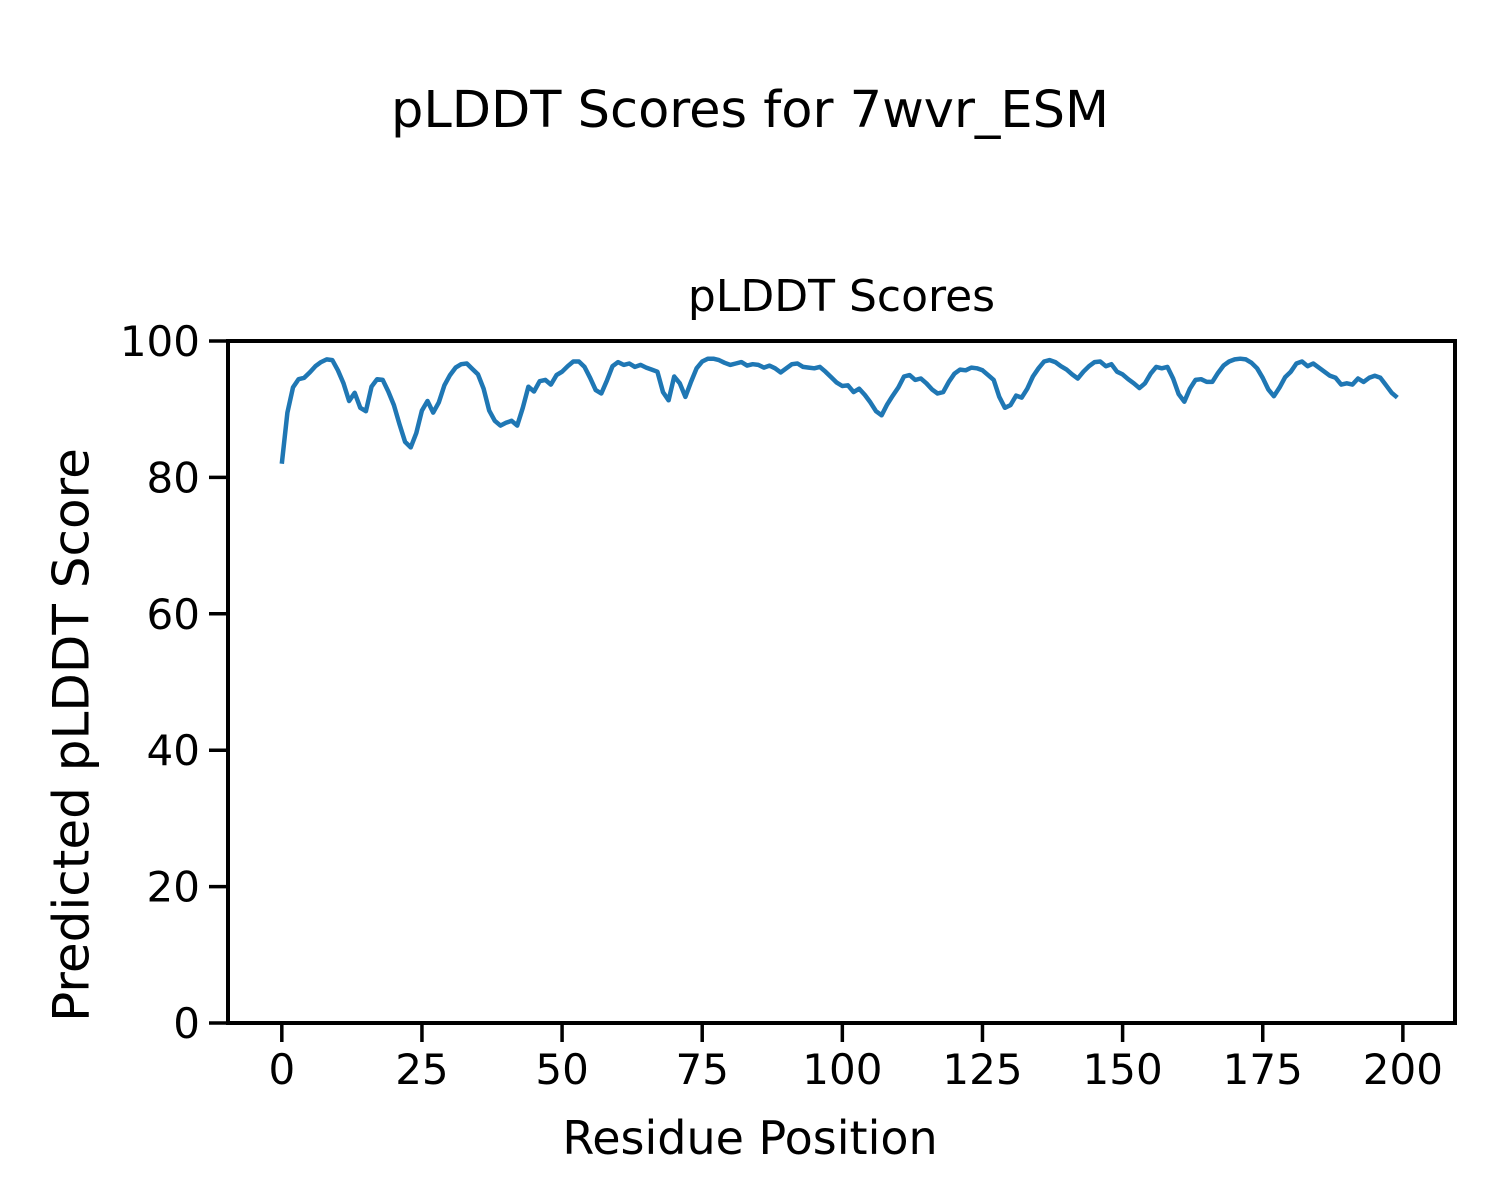 The image size is (1500, 1200). Describe the element at coordinates (1123, 1069) in the screenshot. I see `x-tick-label: 150` at that location.